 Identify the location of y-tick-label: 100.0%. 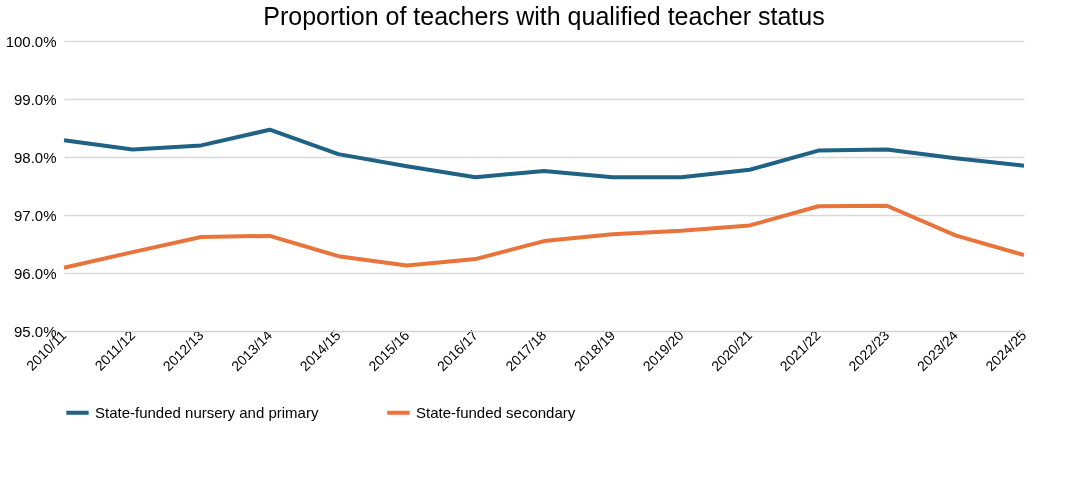
(31, 41).